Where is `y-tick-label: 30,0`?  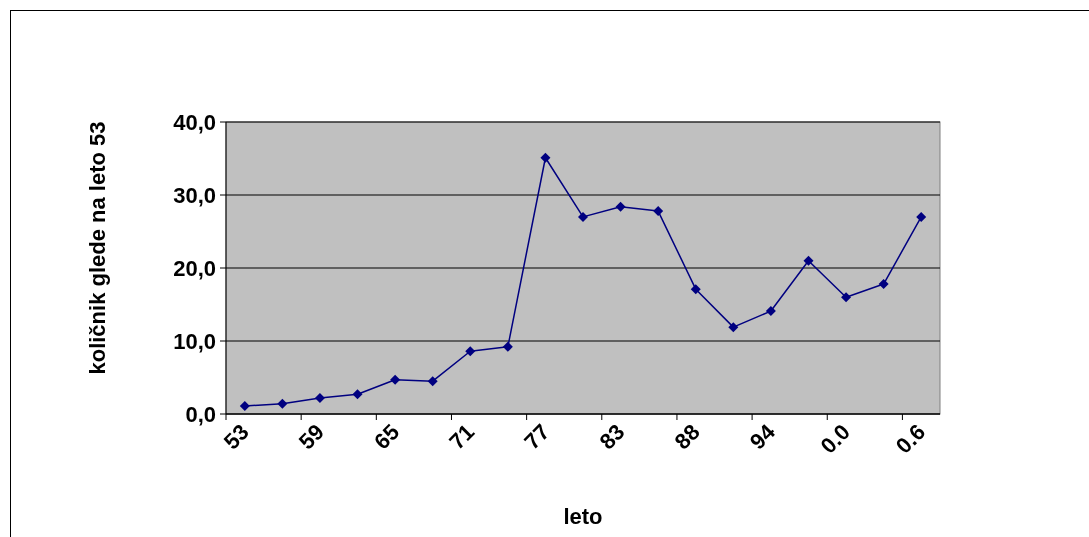
y-tick-label: 30,0 is located at coordinates (194, 195).